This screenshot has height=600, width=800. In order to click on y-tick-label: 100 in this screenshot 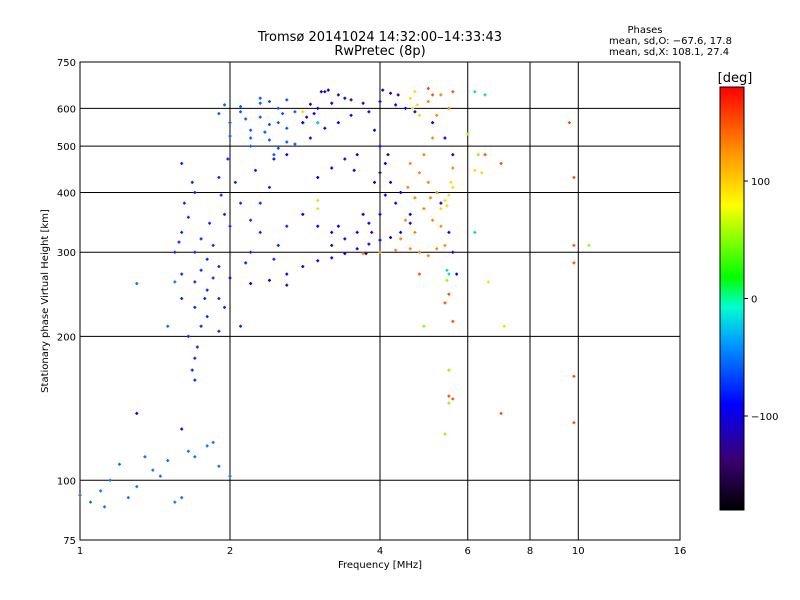, I will do `click(66, 481)`.